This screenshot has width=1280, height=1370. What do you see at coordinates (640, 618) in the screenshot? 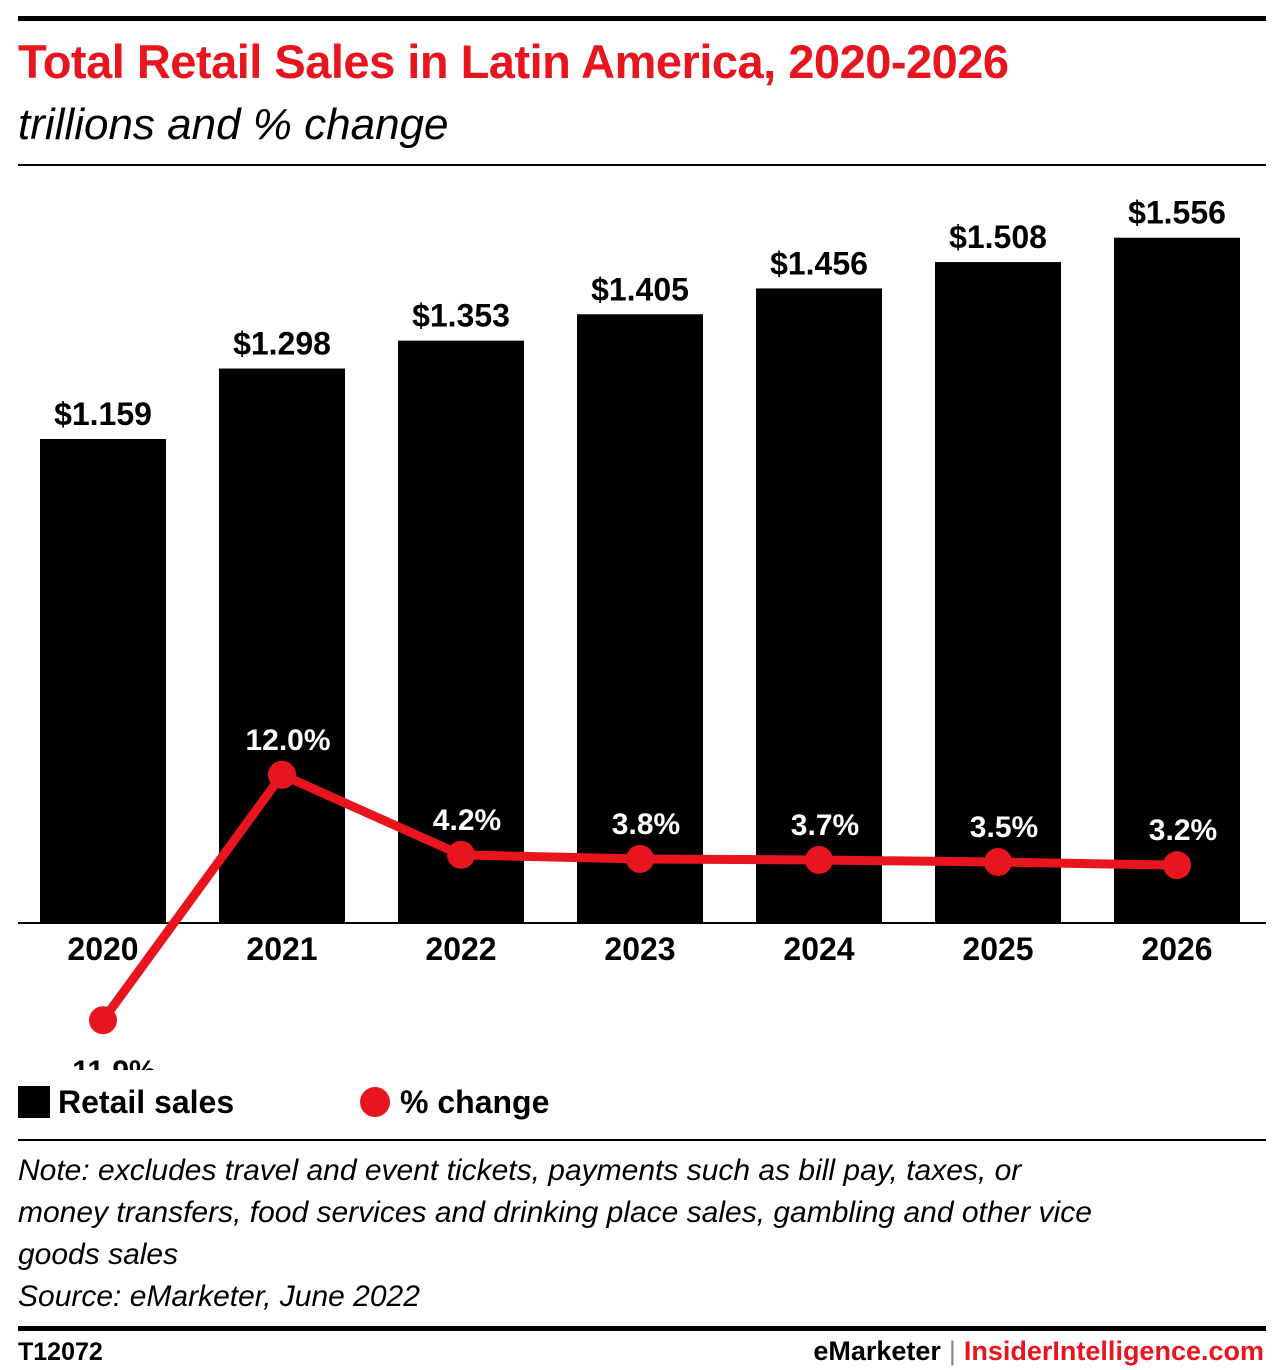
I see `bar-2023` at bounding box center [640, 618].